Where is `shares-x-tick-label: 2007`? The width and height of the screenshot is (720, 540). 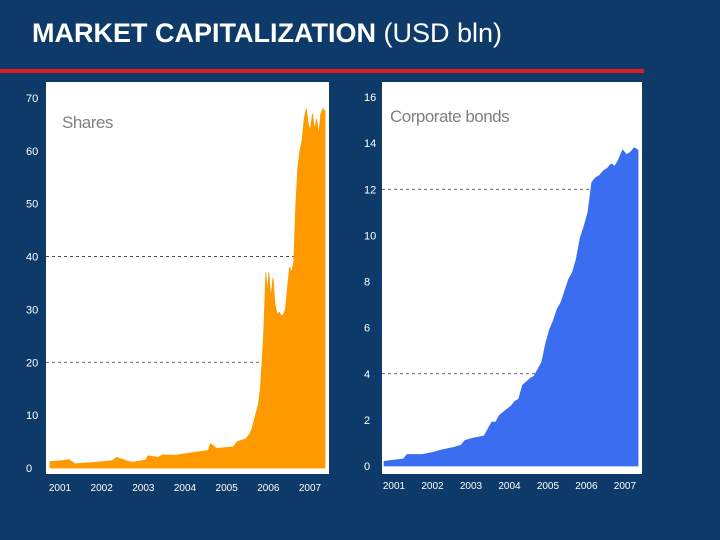 shares-x-tick-label: 2007 is located at coordinates (310, 488).